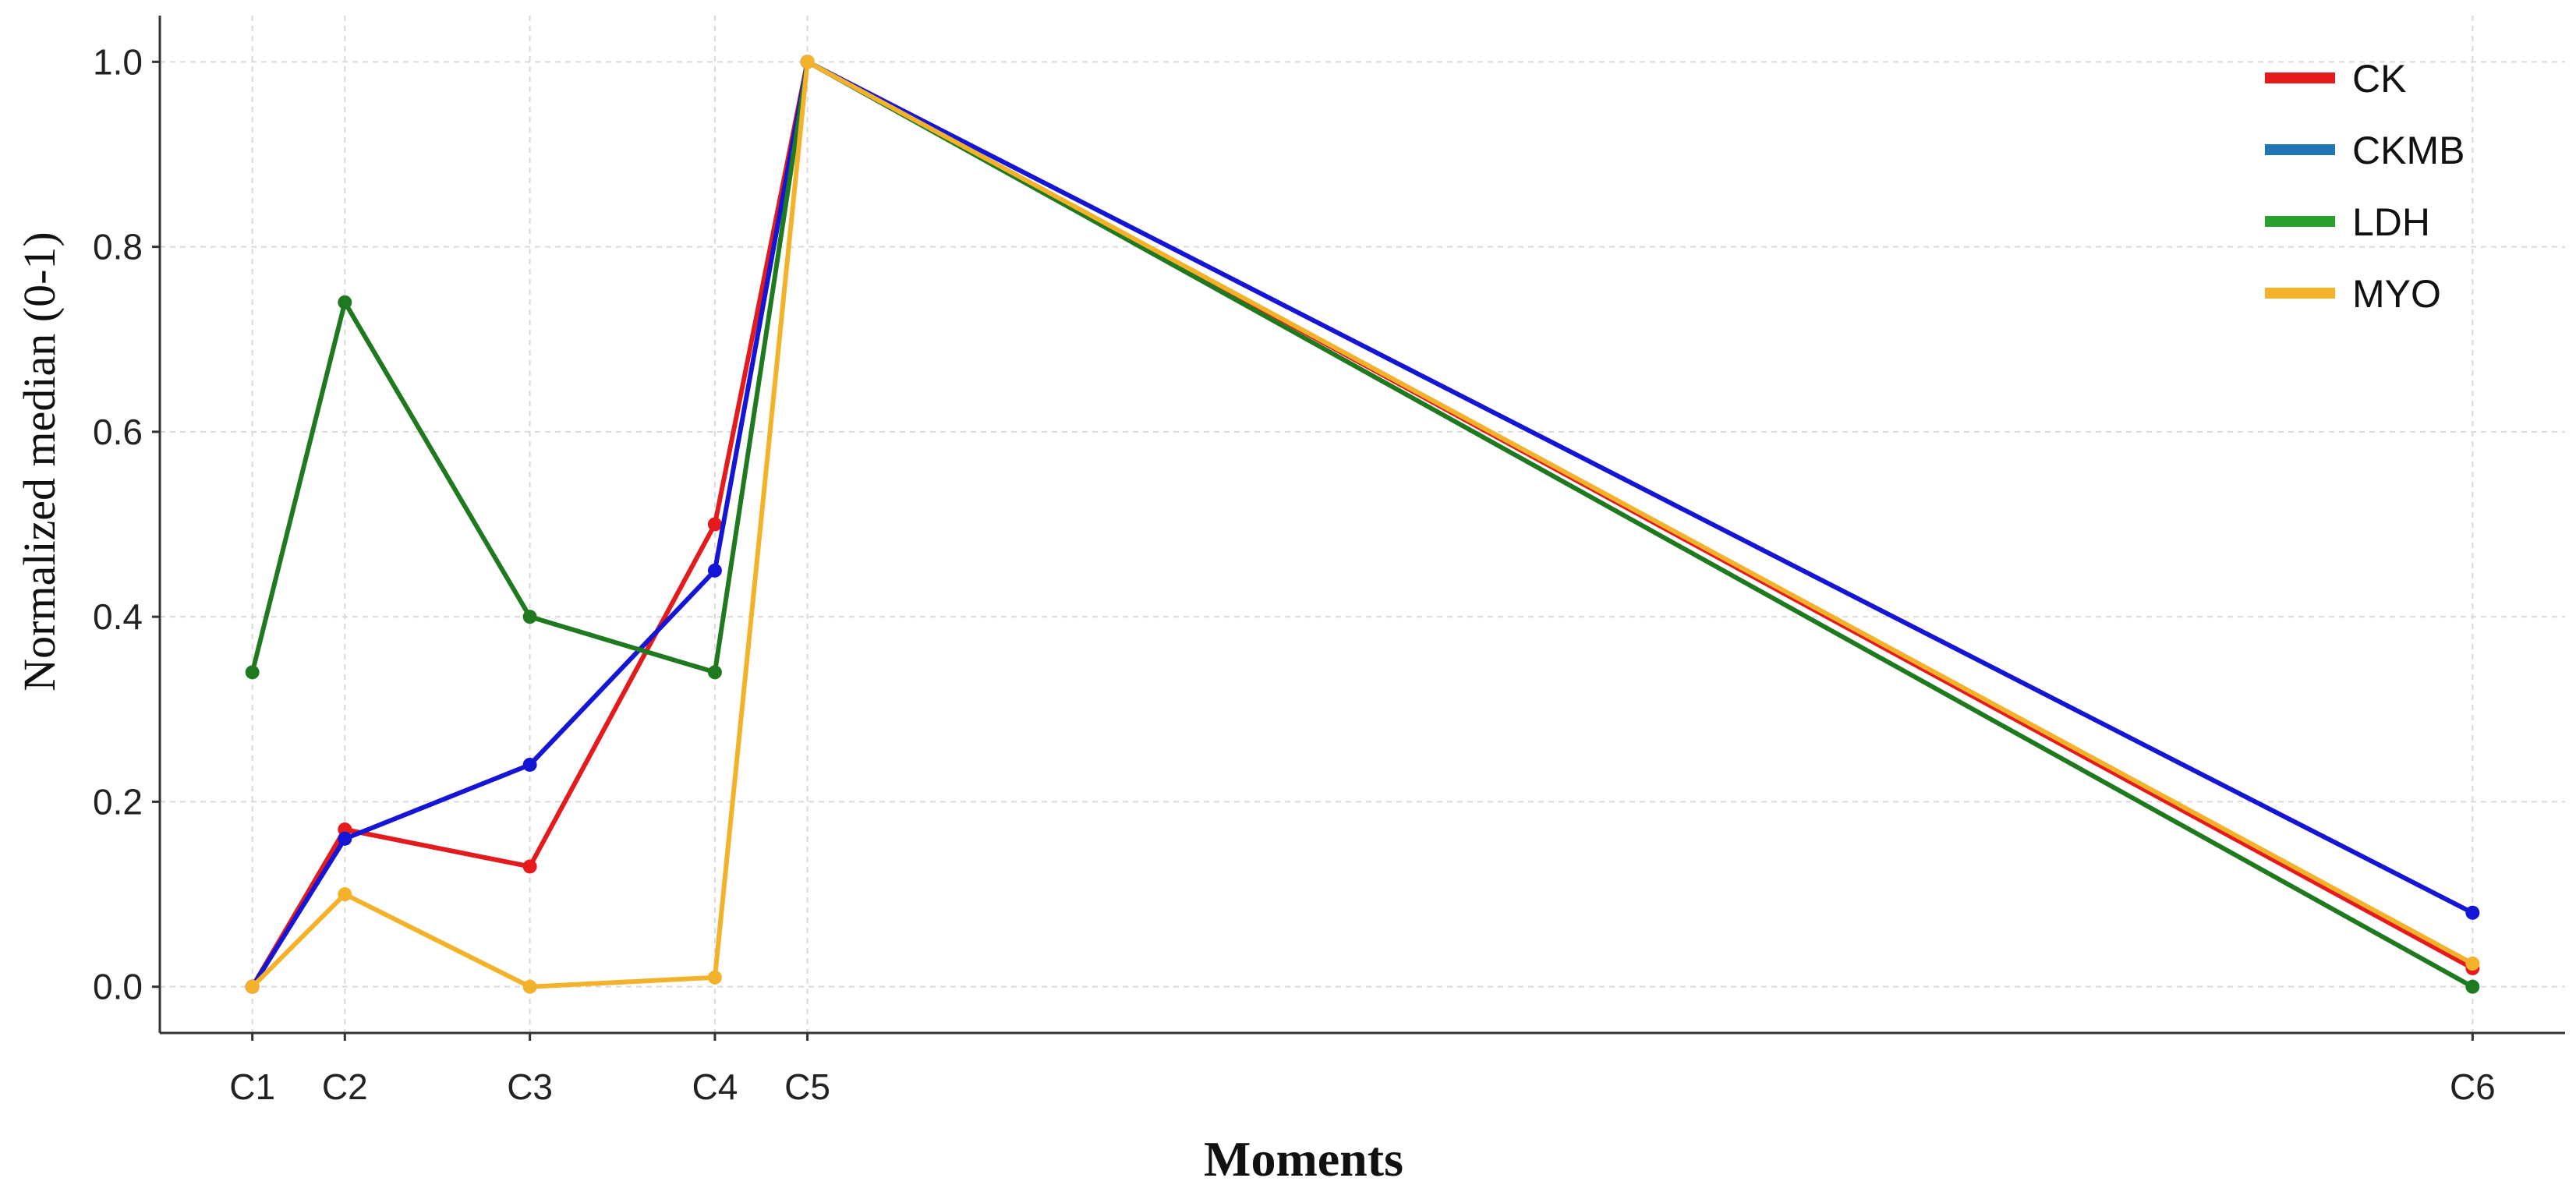 The image size is (2576, 1192). What do you see at coordinates (118, 61) in the screenshot?
I see `y-tick-label: 1.0` at bounding box center [118, 61].